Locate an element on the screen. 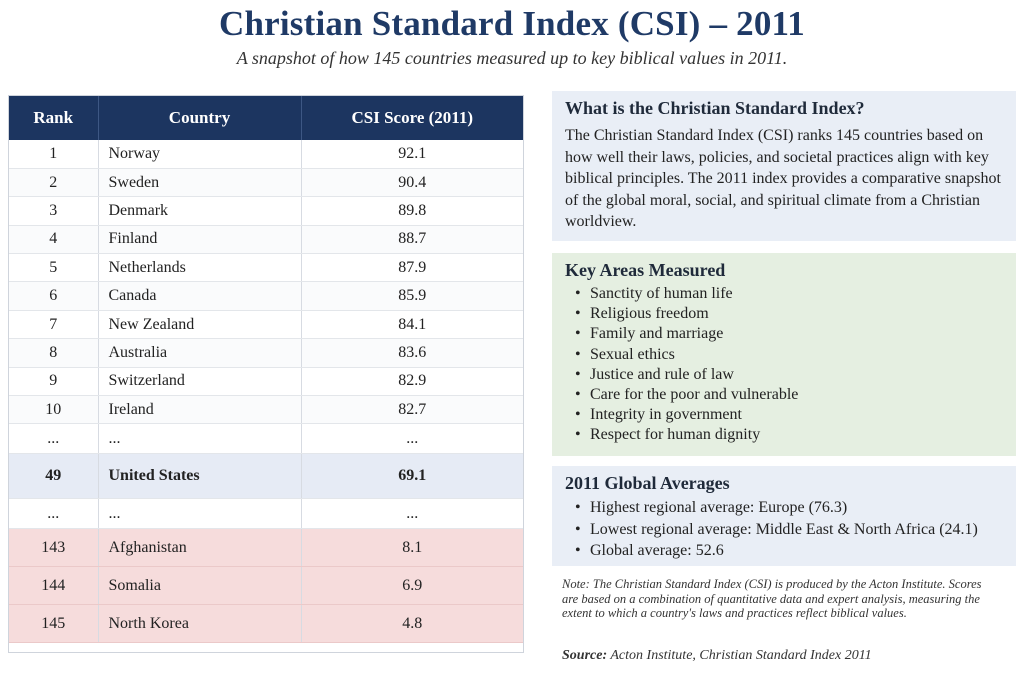  rank-cell: 145 is located at coordinates (54, 624).